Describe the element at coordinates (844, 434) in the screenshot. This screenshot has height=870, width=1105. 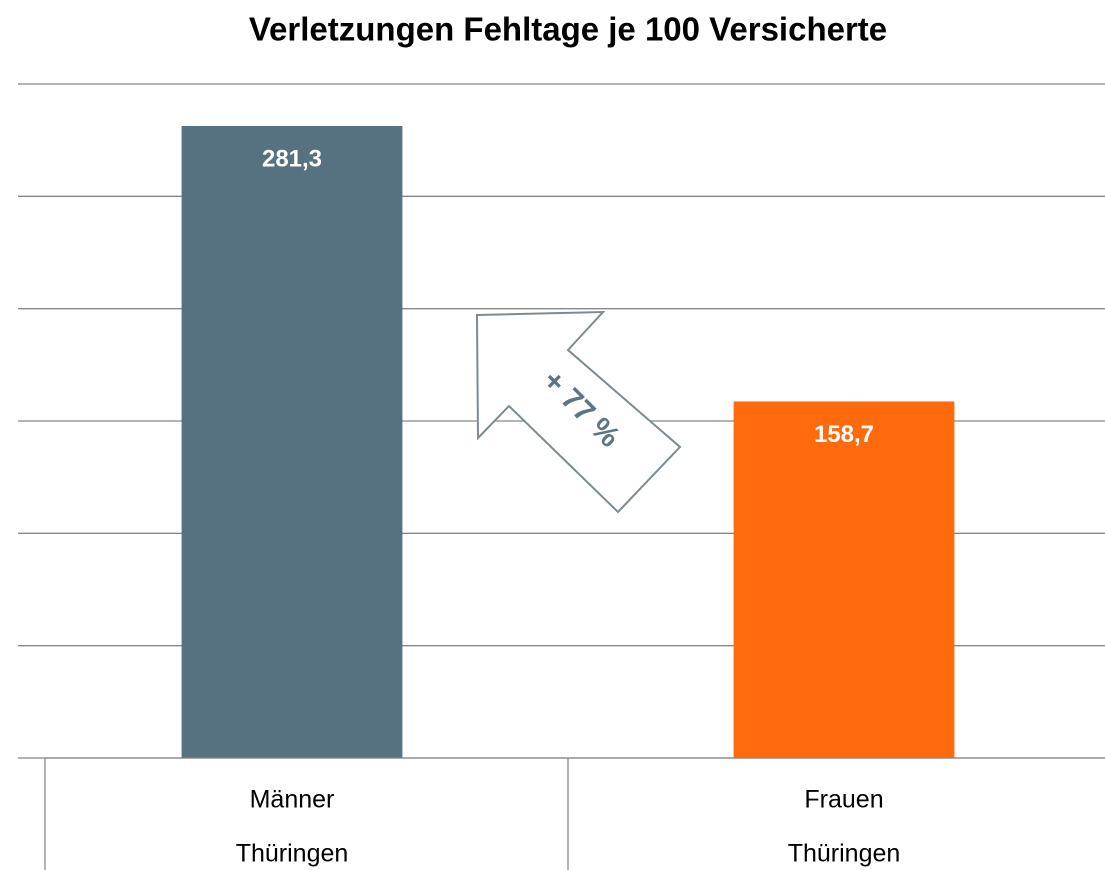
I see `value-label: 158,7` at that location.